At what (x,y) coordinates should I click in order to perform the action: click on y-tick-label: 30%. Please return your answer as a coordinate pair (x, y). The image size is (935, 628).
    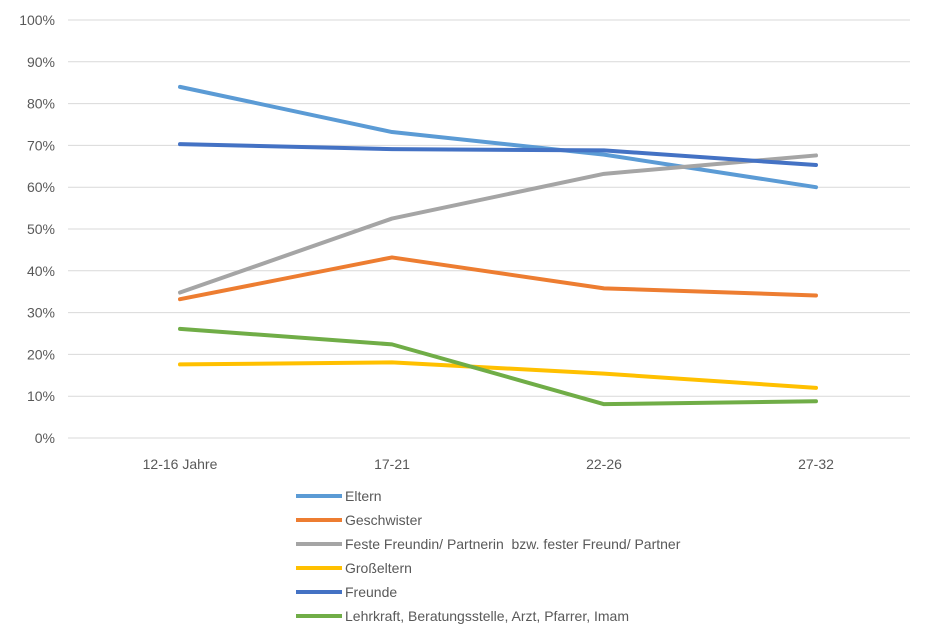
    Looking at the image, I should click on (41, 313).